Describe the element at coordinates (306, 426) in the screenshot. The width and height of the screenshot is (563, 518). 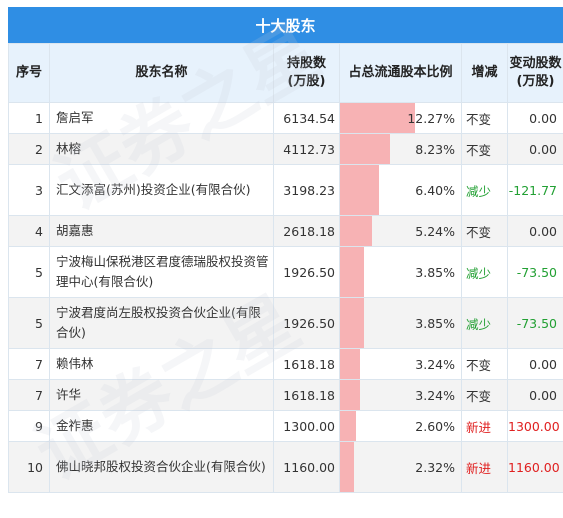
I see `shares-value: 1300.00` at that location.